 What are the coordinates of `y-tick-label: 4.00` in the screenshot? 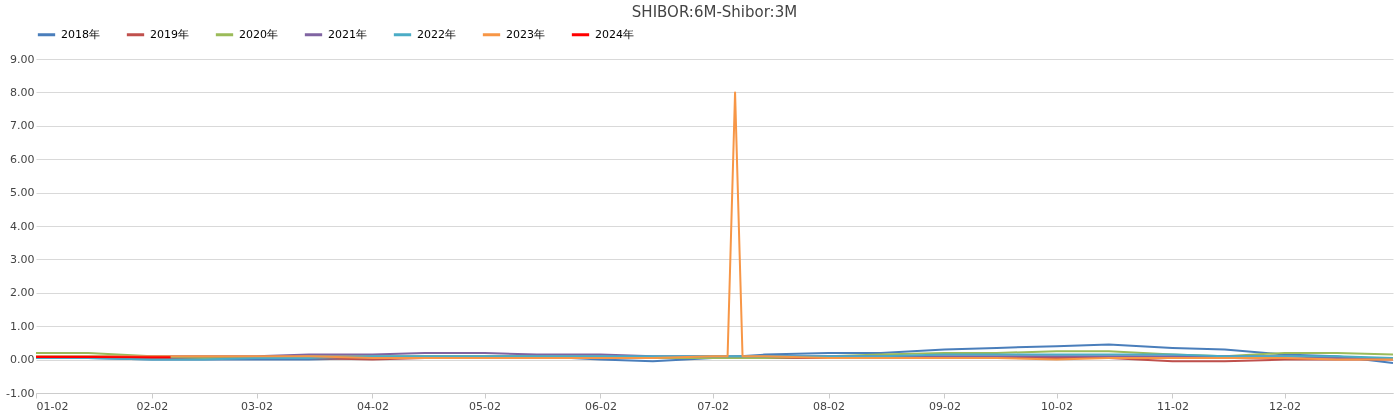 It's located at (22, 226).